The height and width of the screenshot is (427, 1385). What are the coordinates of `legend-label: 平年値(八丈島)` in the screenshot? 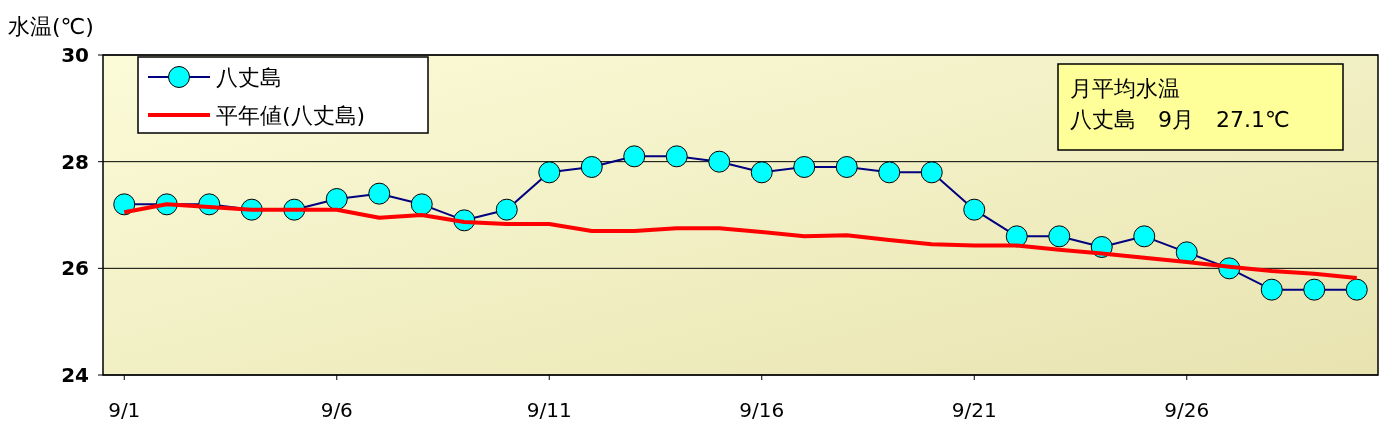 It's located at (291, 115).